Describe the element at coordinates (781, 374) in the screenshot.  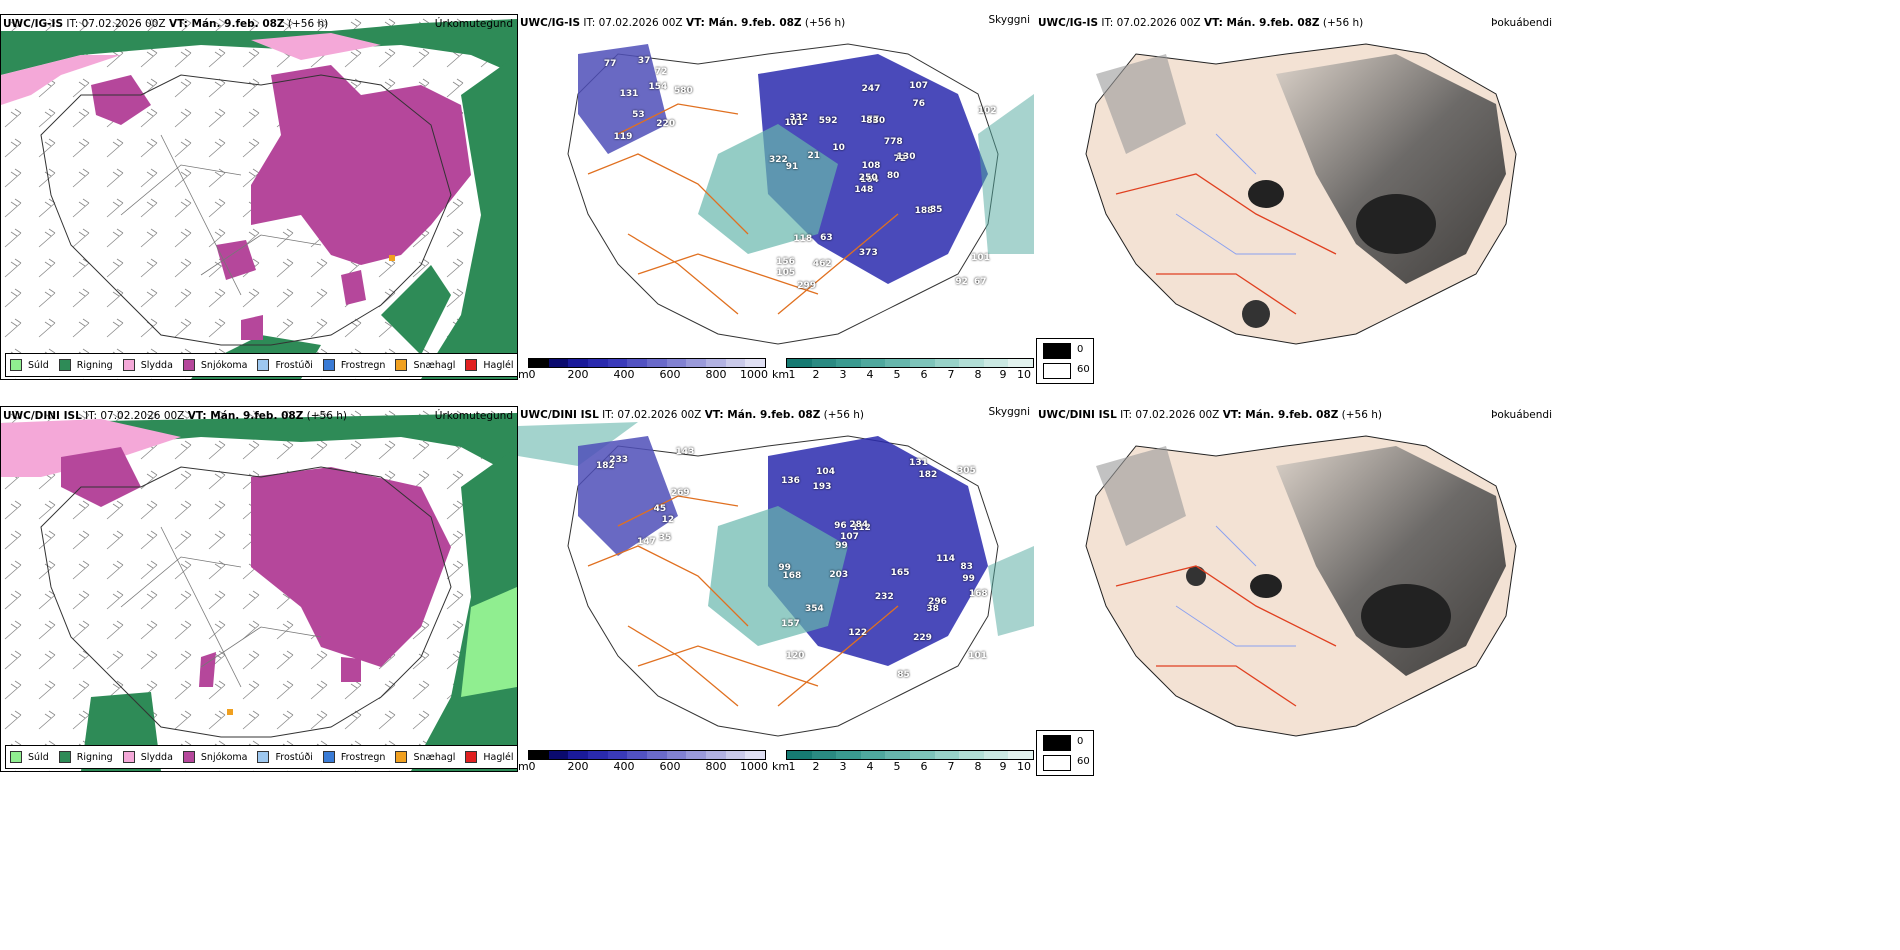
I see `colorbar-unit: km` at that location.